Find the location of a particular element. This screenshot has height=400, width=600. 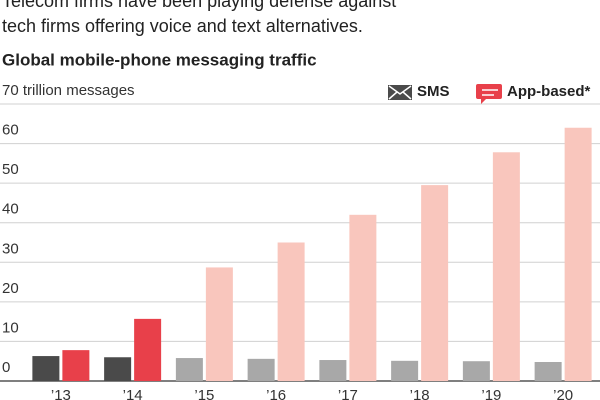

x-tick-label: ’13 is located at coordinates (61, 393).